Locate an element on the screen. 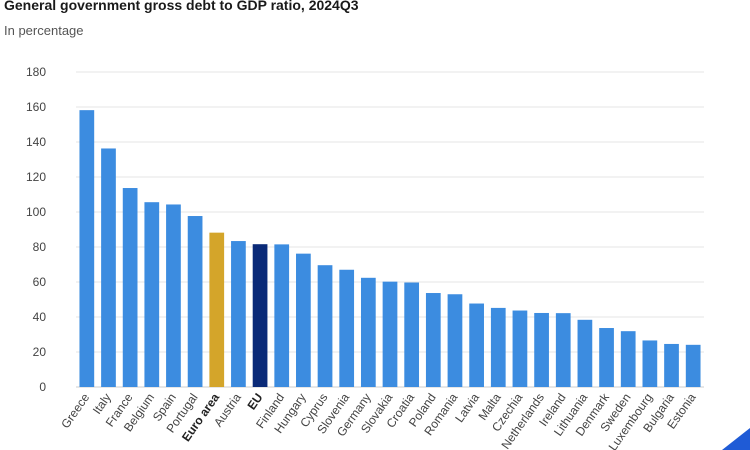 The height and width of the screenshot is (450, 750). y-tick-label: 0 is located at coordinates (42, 387).